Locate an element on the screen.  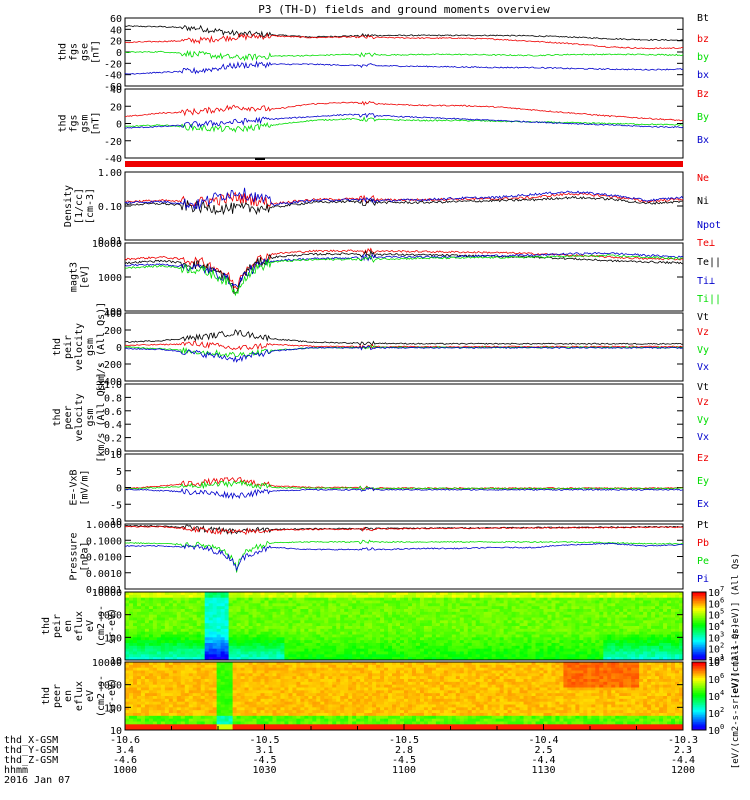
y-tick-label: 0.8 is located at coordinates (113, 398).